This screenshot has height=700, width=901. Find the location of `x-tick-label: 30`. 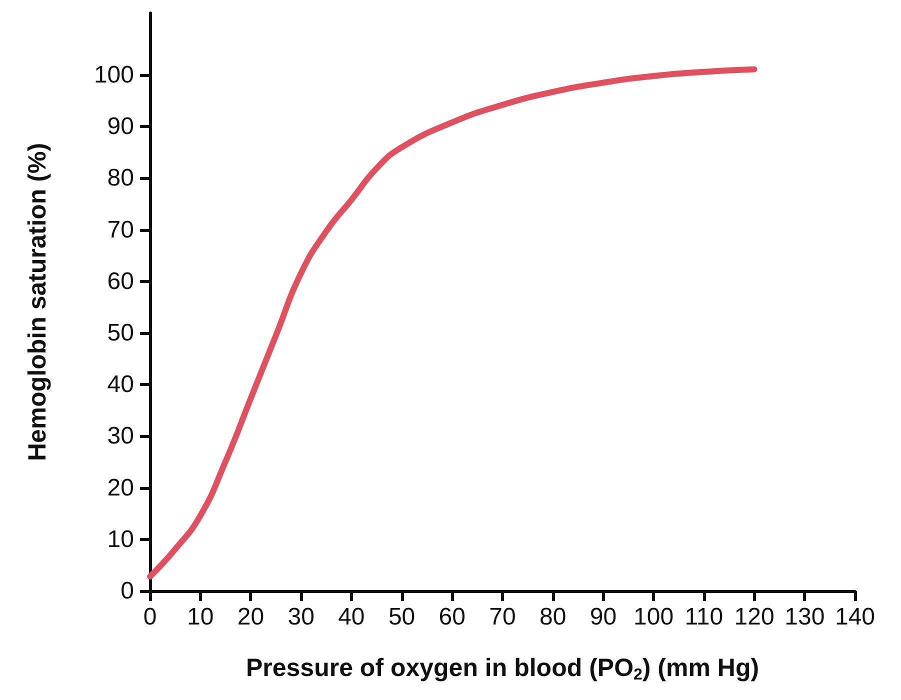

x-tick-label: 30 is located at coordinates (301, 617).